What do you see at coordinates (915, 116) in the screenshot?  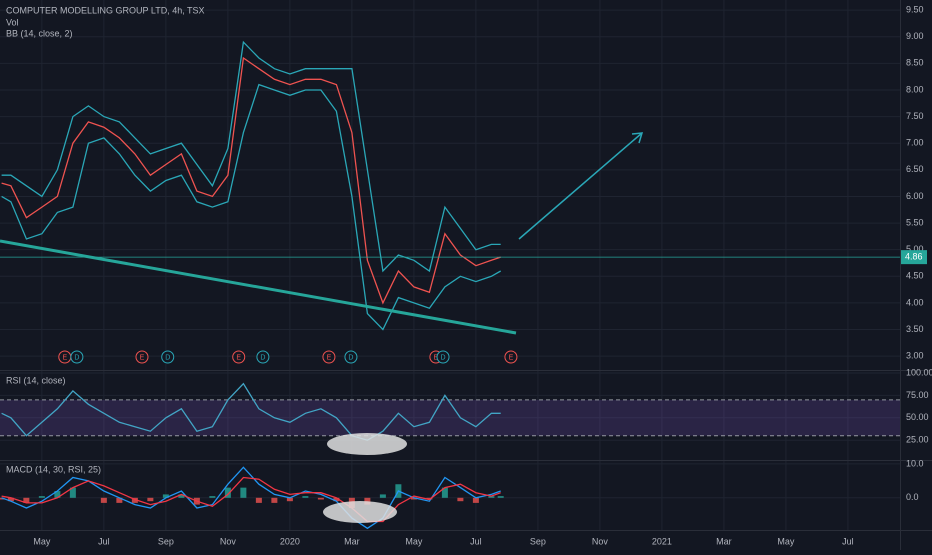 I see `y-tick-label: 7.50` at bounding box center [915, 116].